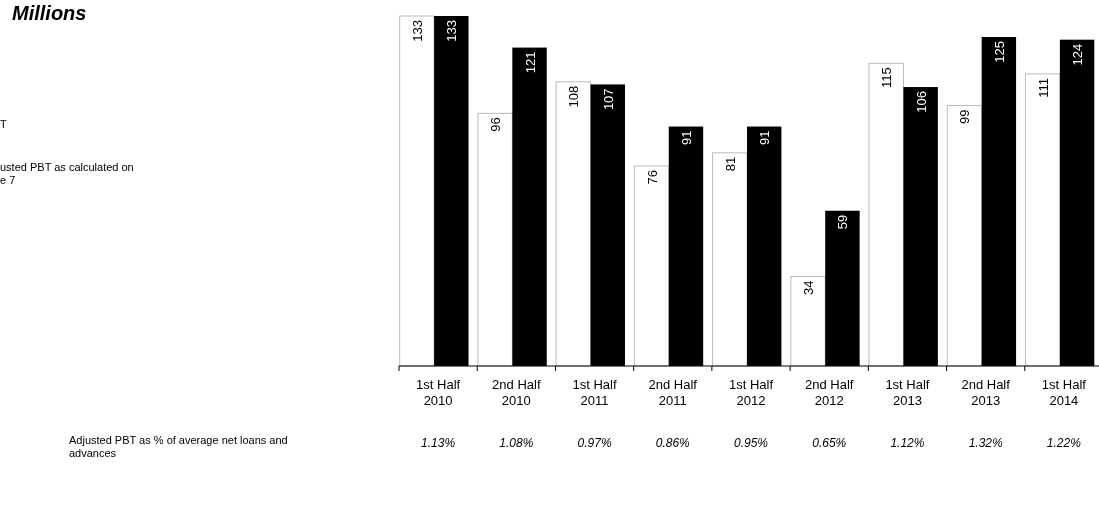 The height and width of the screenshot is (511, 1099). What do you see at coordinates (730, 164) in the screenshot?
I see `data-label: 81` at bounding box center [730, 164].